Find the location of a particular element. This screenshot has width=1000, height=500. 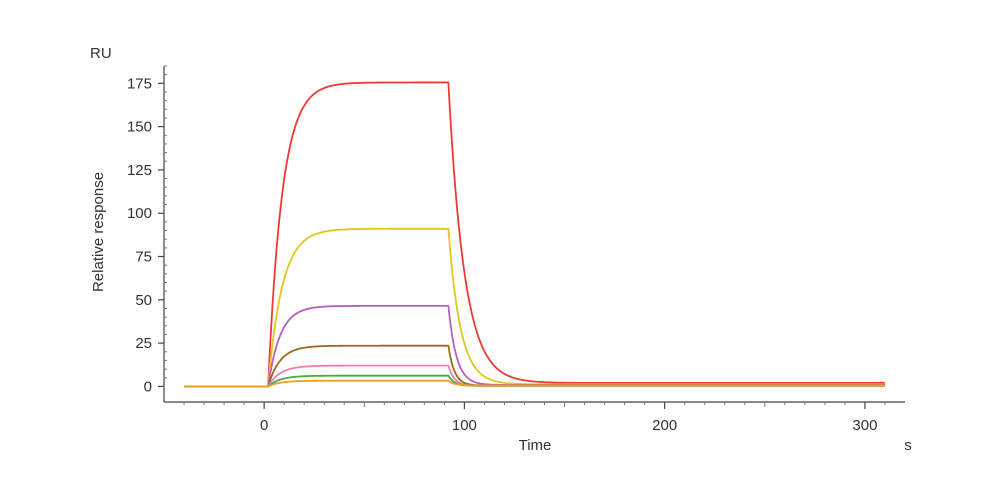

y-tick-label: 25 is located at coordinates (143, 343).